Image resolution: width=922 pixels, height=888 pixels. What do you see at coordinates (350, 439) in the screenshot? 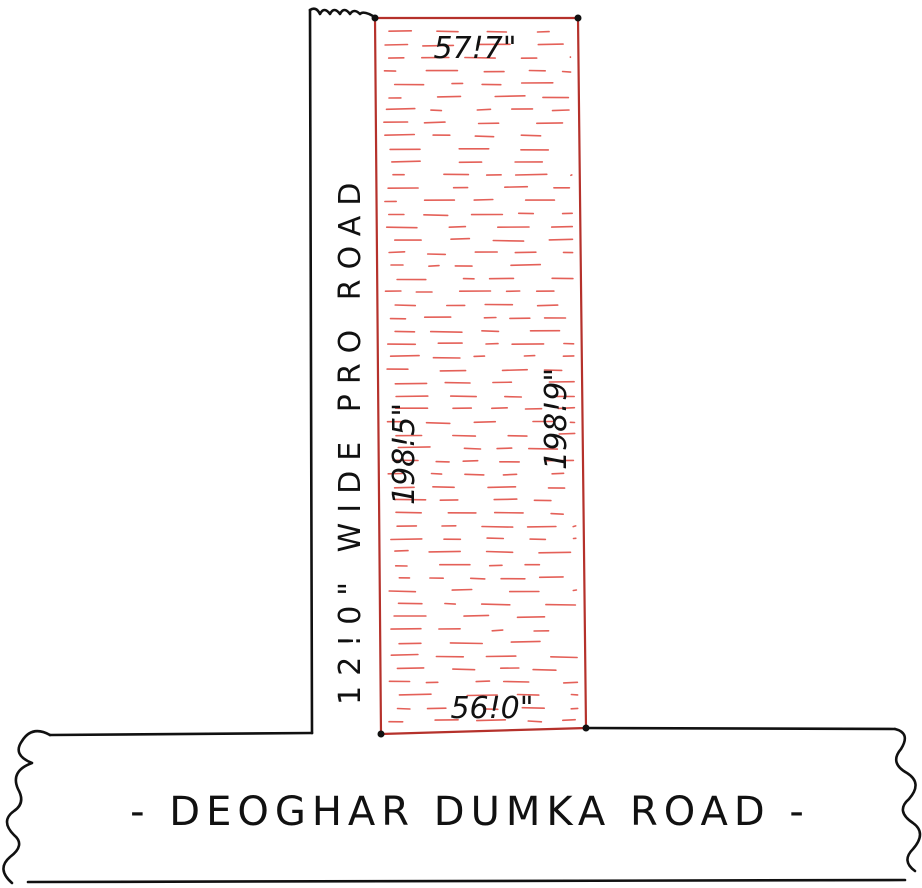
I see `side-road-label: 12!0" WIDE PRO ROAD` at bounding box center [350, 439].